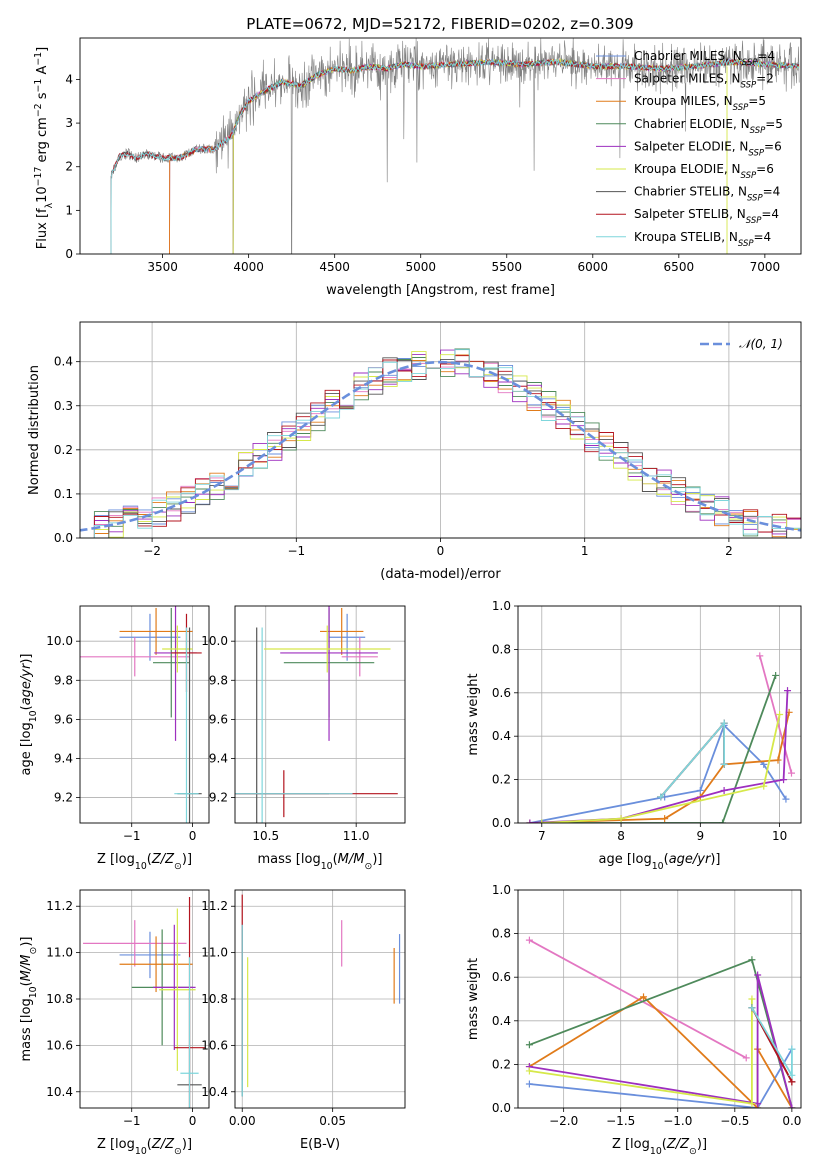  Describe the element at coordinates (501, 606) in the screenshot. I see `y-tick-label: 1.0` at that location.